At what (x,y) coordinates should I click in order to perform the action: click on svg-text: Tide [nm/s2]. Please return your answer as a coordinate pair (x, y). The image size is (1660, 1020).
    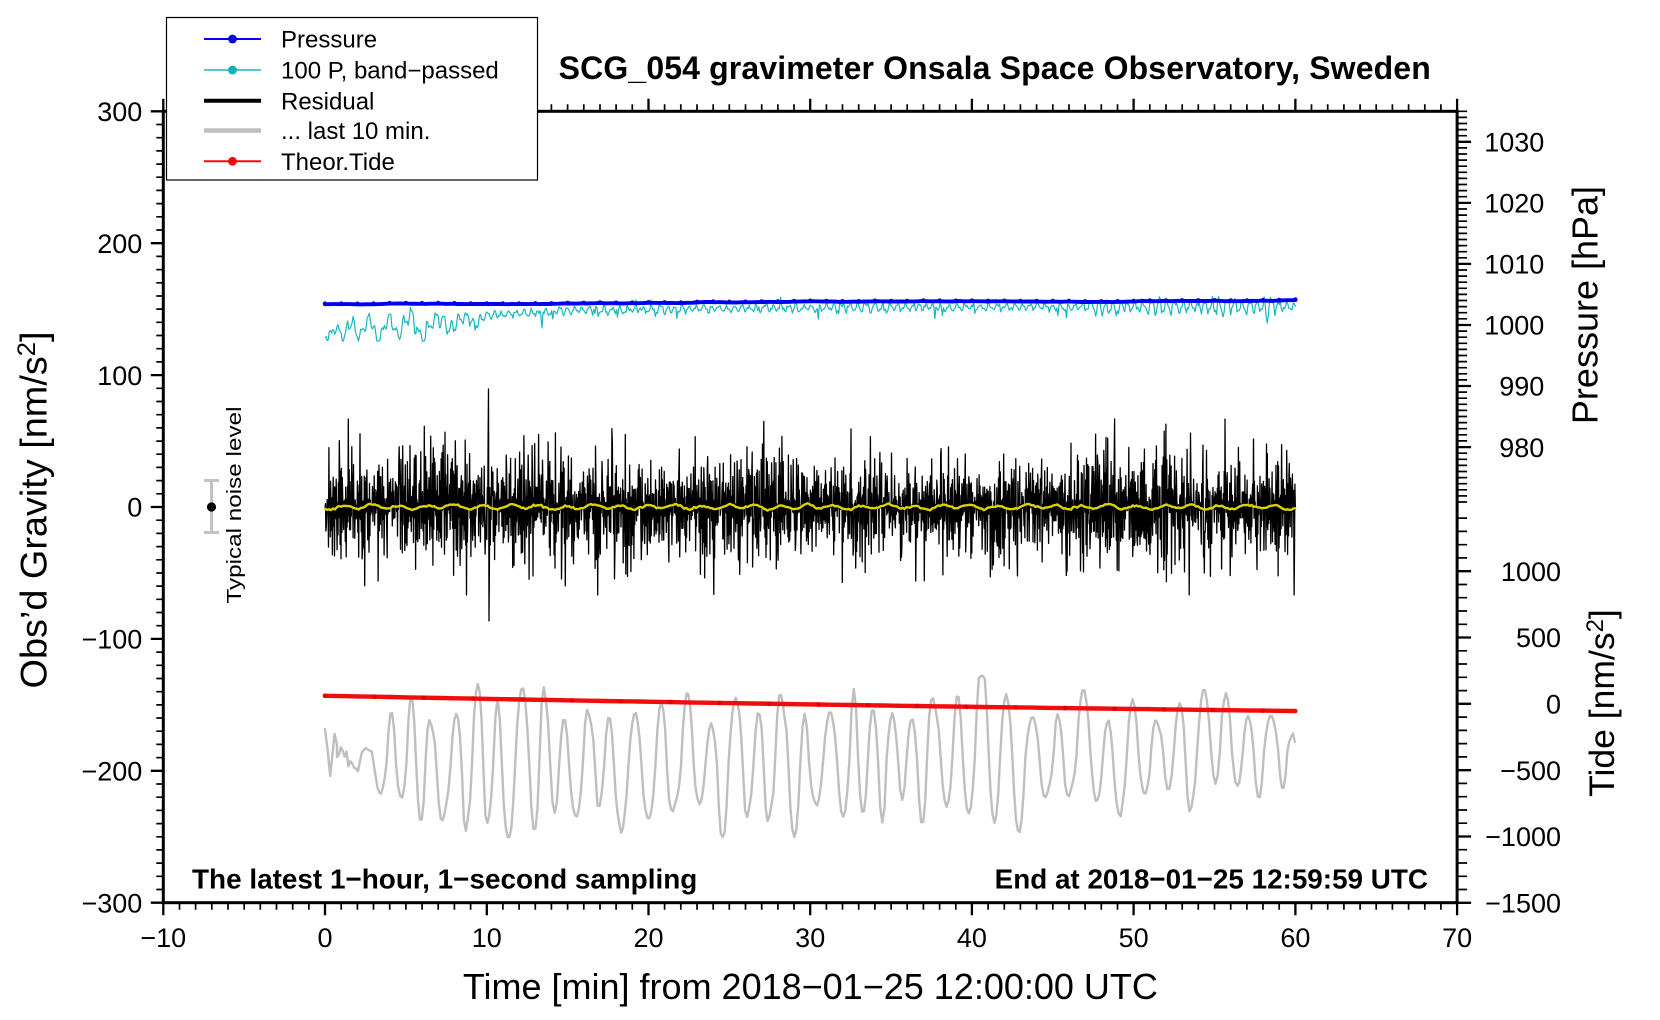
    Looking at the image, I should click on (1602, 703).